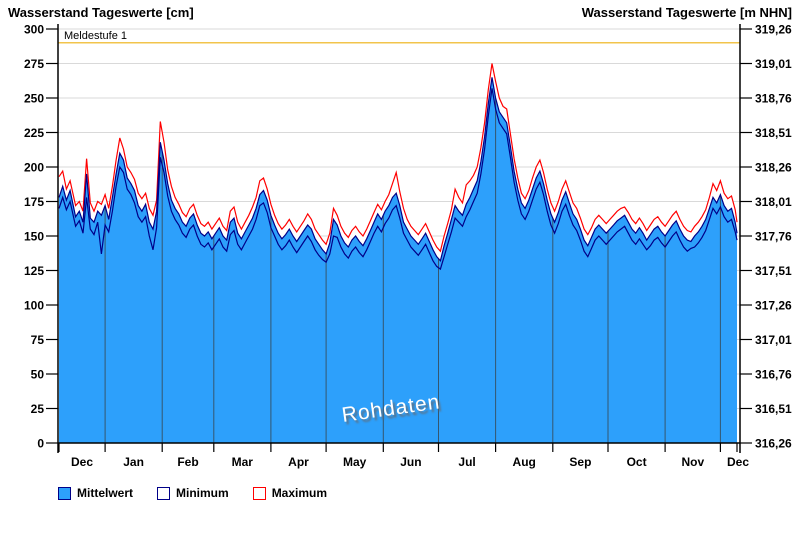  I want to click on svg-text: 100, so click(34, 306).